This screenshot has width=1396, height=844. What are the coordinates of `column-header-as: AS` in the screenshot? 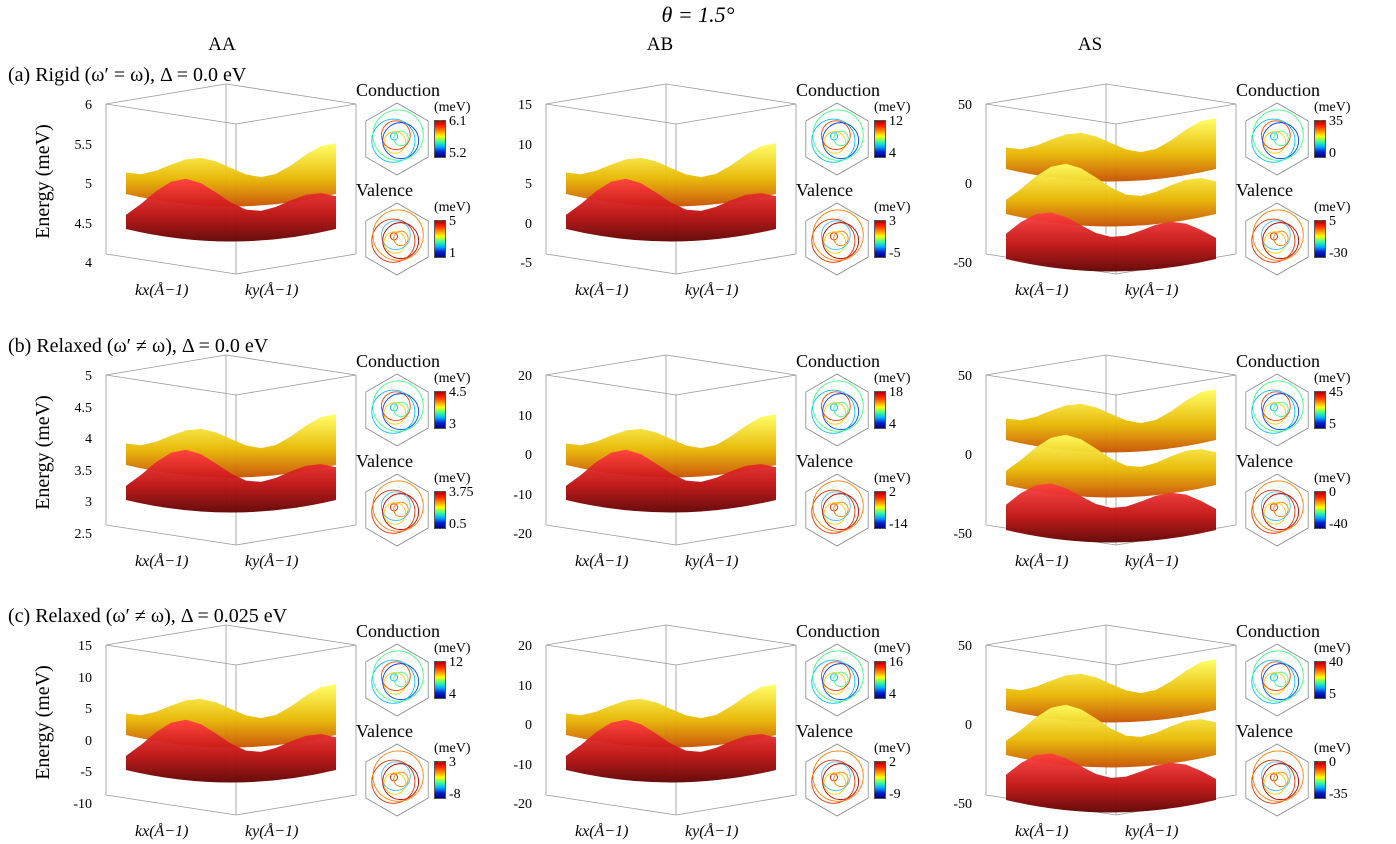 It's located at (1090, 44).